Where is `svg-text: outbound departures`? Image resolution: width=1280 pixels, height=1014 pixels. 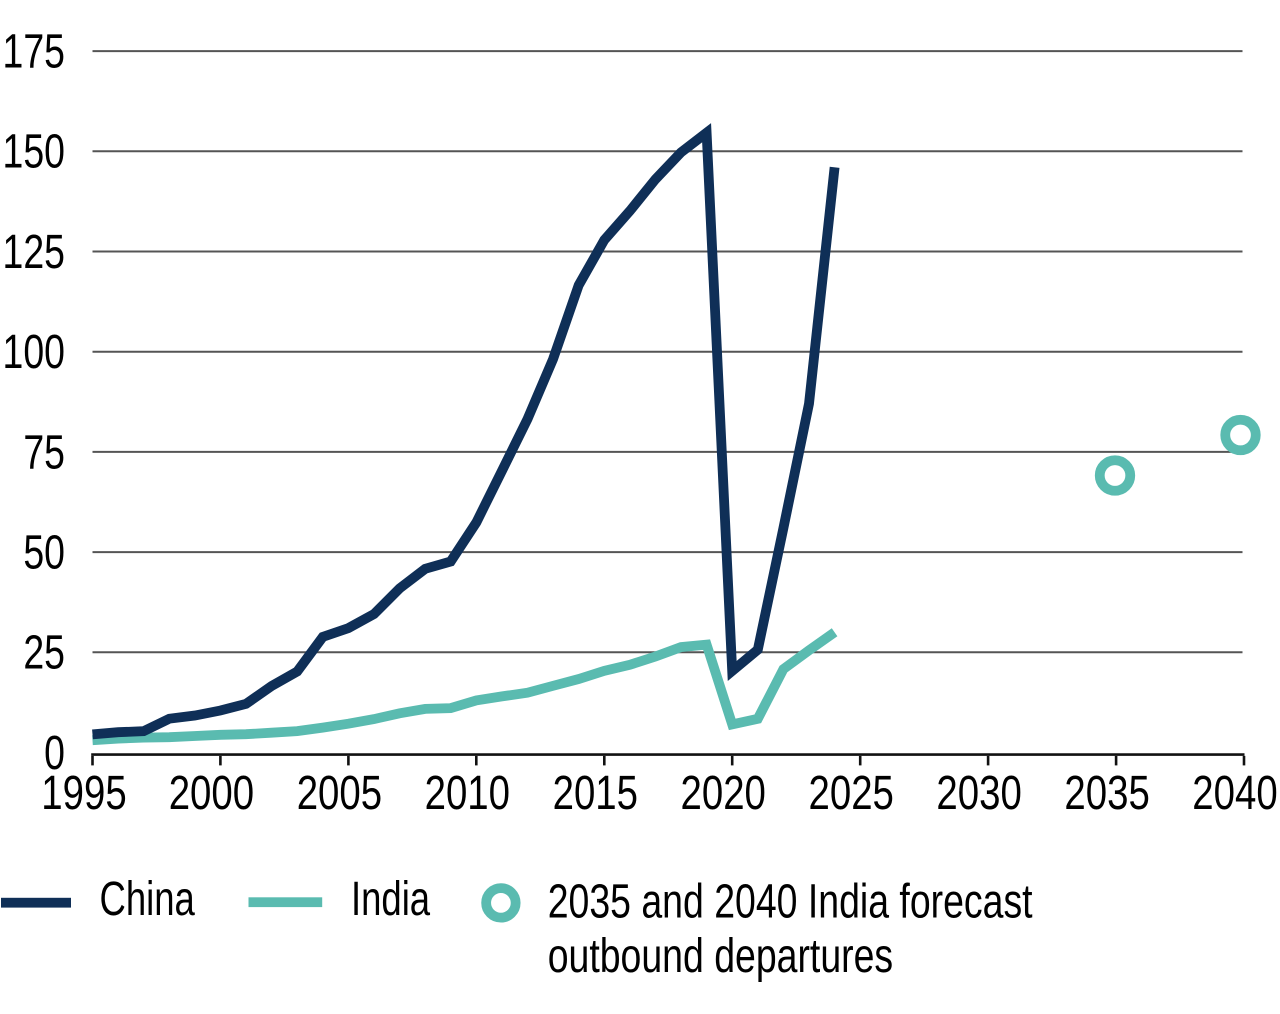
svg-text: outbound departures is located at coordinates (720, 957).